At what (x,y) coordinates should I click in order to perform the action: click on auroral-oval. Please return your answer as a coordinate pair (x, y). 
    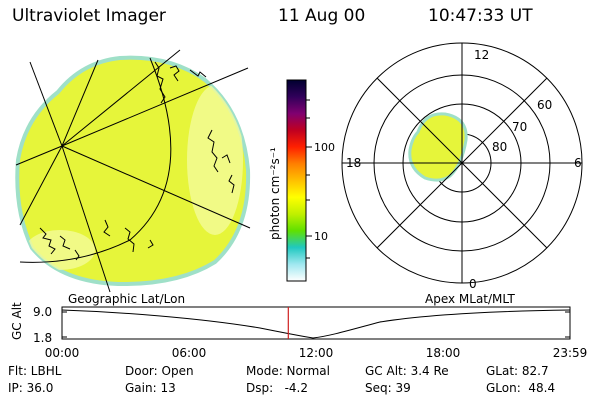
    Looking at the image, I should click on (438, 147).